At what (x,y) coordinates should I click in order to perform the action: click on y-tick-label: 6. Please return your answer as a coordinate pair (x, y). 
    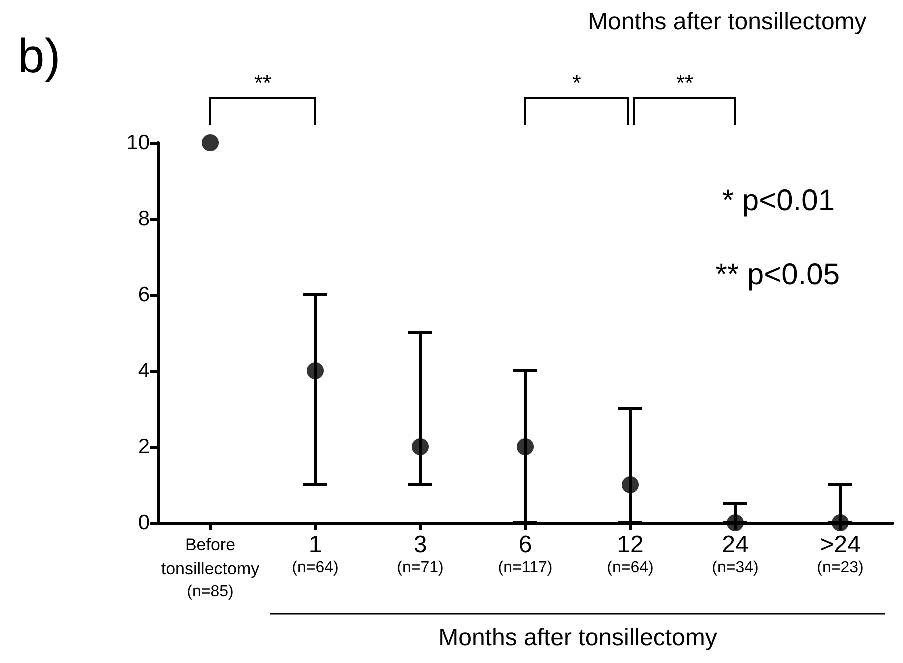
    Looking at the image, I should click on (144, 295).